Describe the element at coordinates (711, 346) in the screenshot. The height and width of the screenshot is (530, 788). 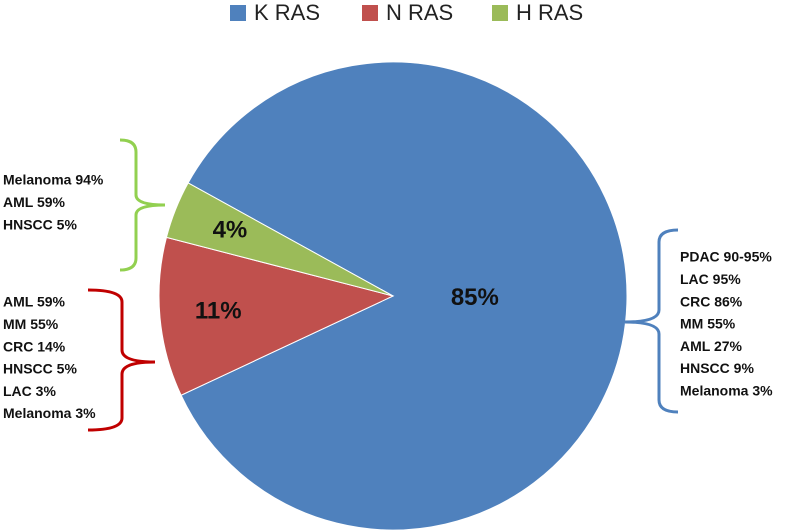
I see `annotation: AML 27%` at that location.